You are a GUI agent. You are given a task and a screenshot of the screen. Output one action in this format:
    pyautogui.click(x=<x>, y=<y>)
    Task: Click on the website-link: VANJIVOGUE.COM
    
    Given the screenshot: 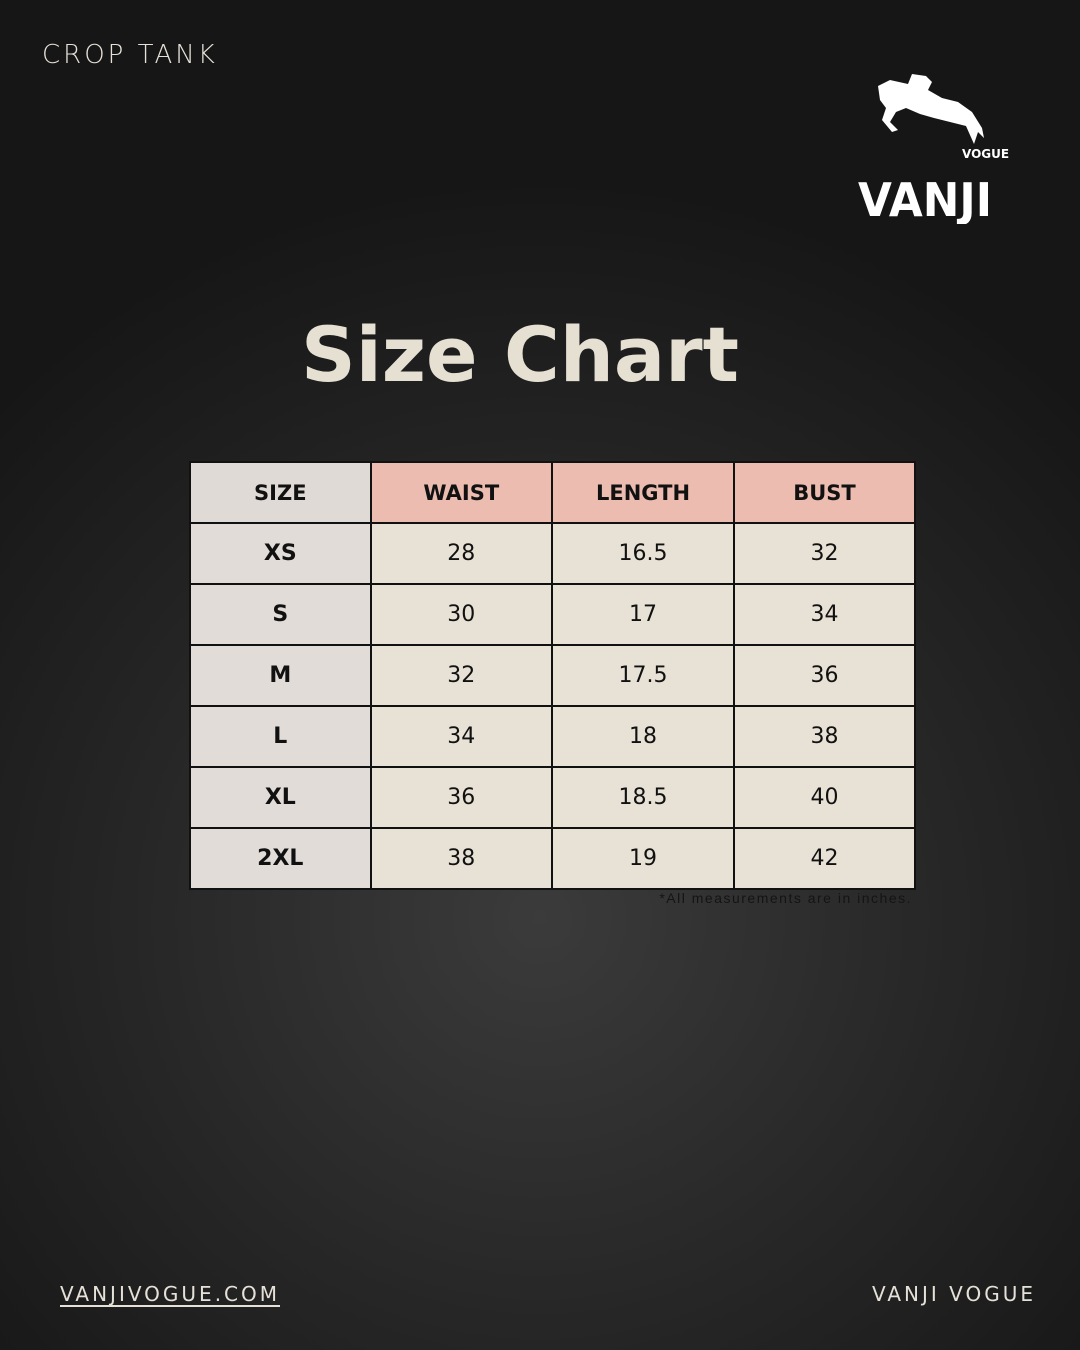 What is the action you would take?
    pyautogui.click(x=170, y=1294)
    